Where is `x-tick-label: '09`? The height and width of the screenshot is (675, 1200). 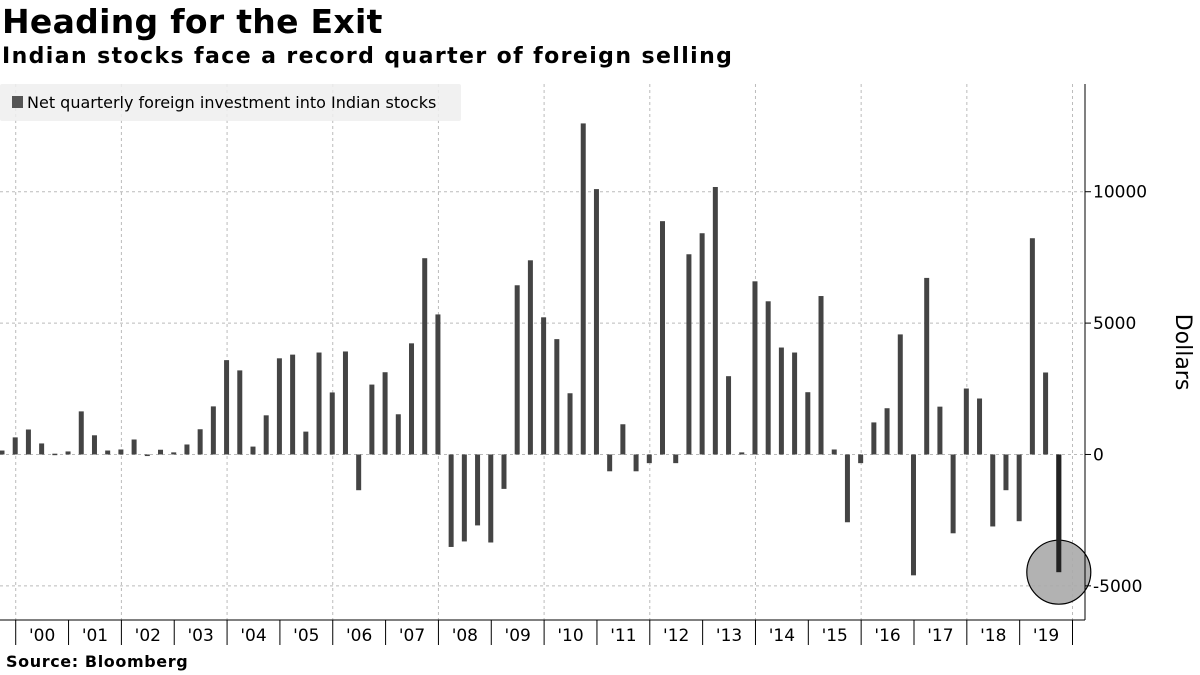
x-tick-label: '09 is located at coordinates (518, 636).